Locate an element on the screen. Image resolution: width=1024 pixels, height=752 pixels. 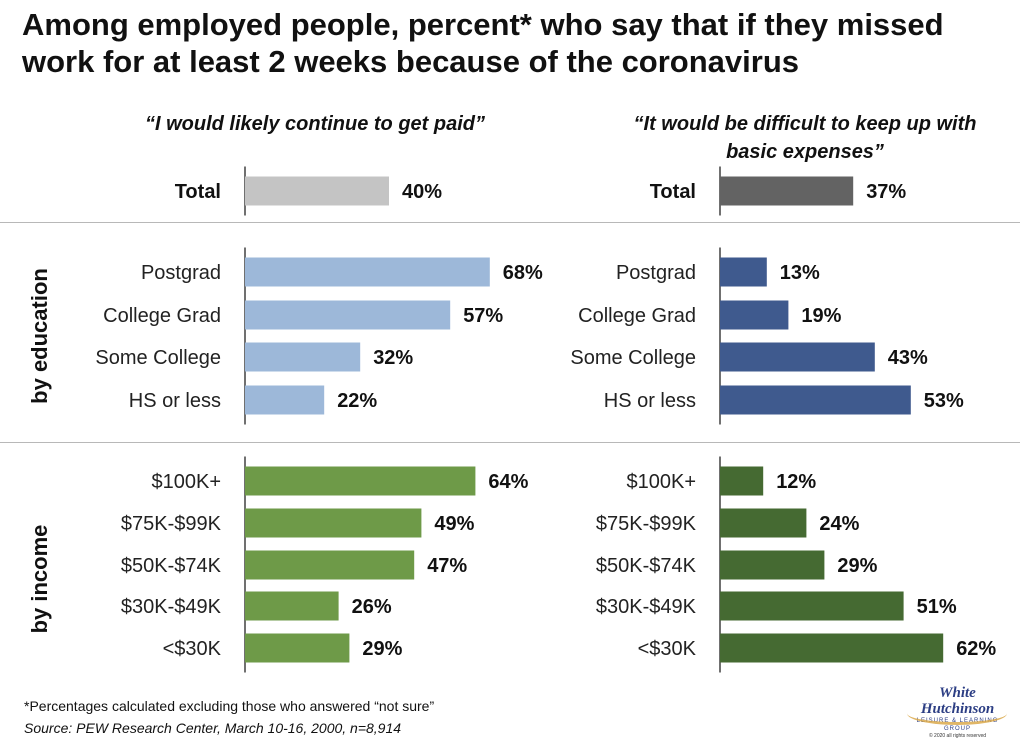
right-category-label-9: <$30K is located at coordinates (667, 649).